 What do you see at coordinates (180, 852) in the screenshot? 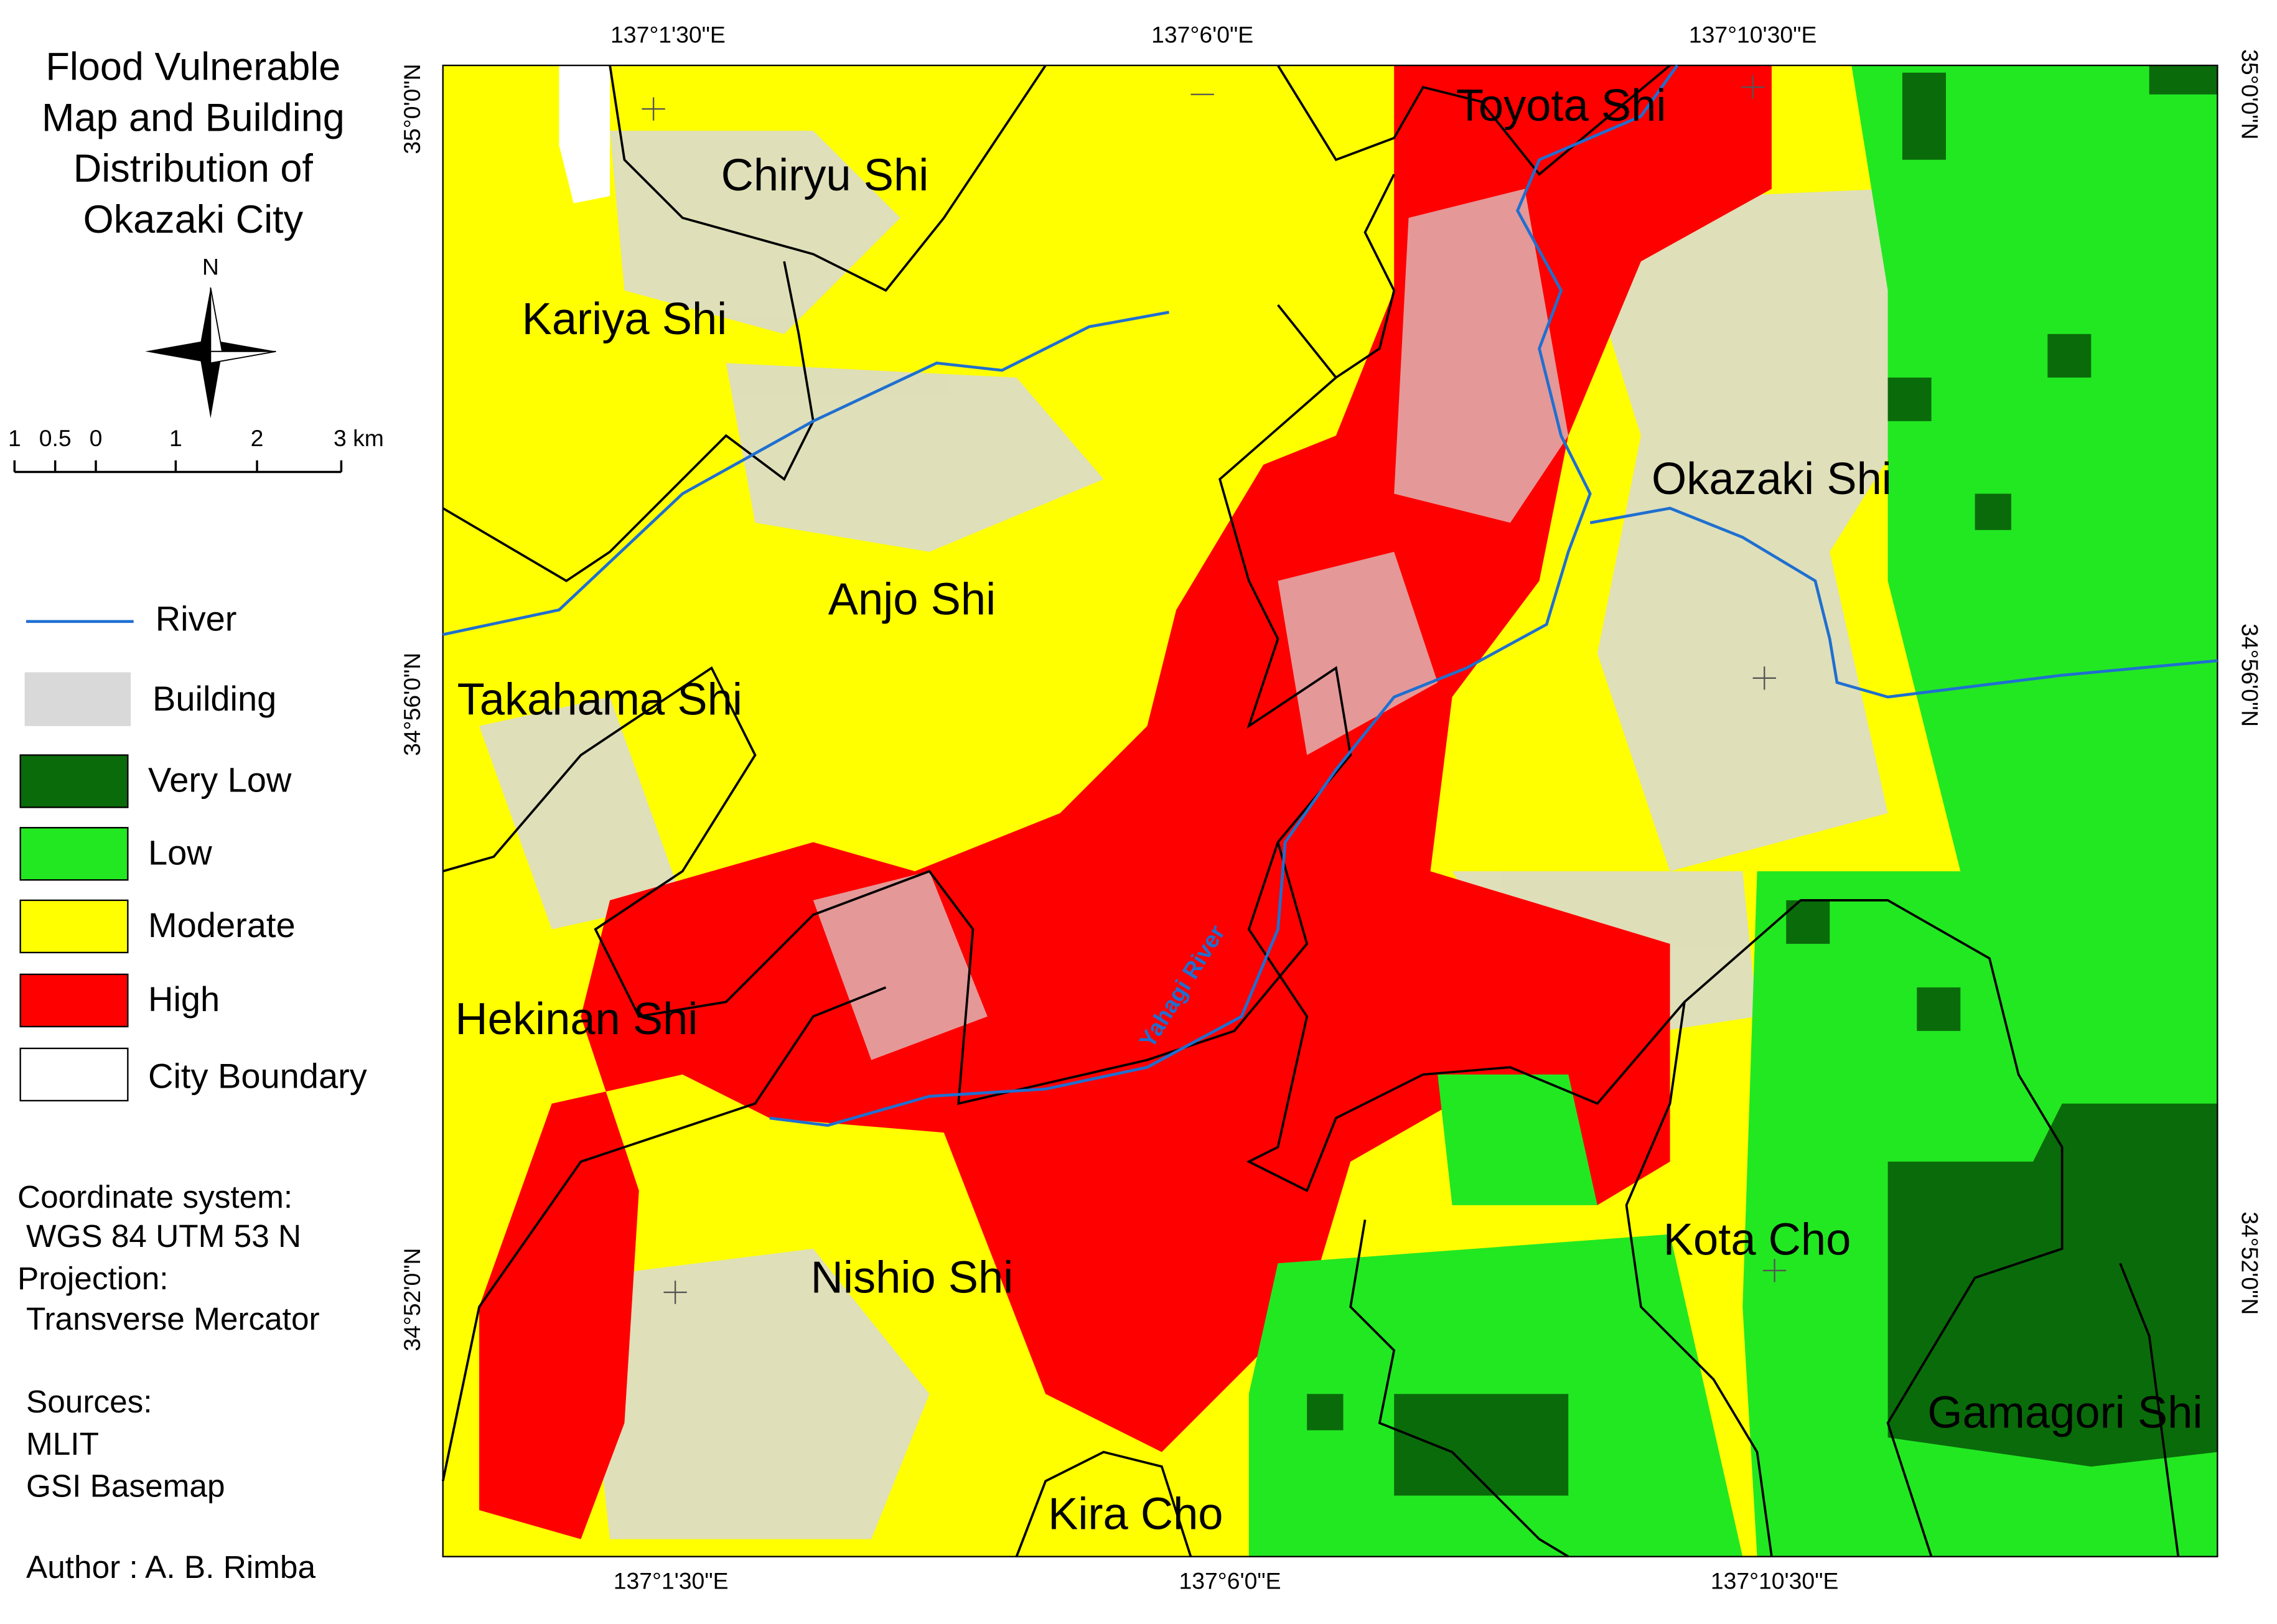
I see `legend-label: Low` at bounding box center [180, 852].